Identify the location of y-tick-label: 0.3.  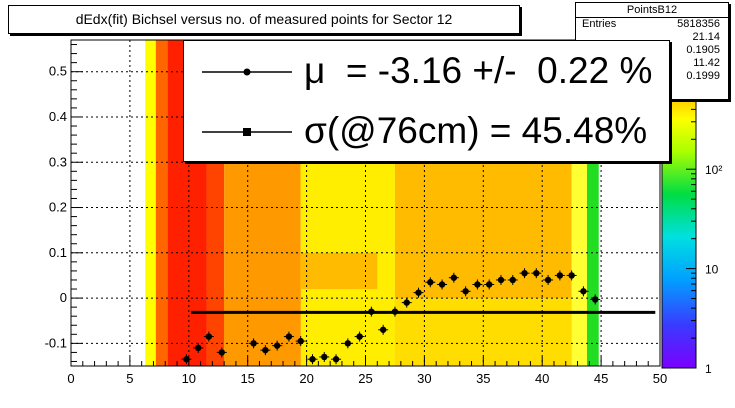
(58, 161).